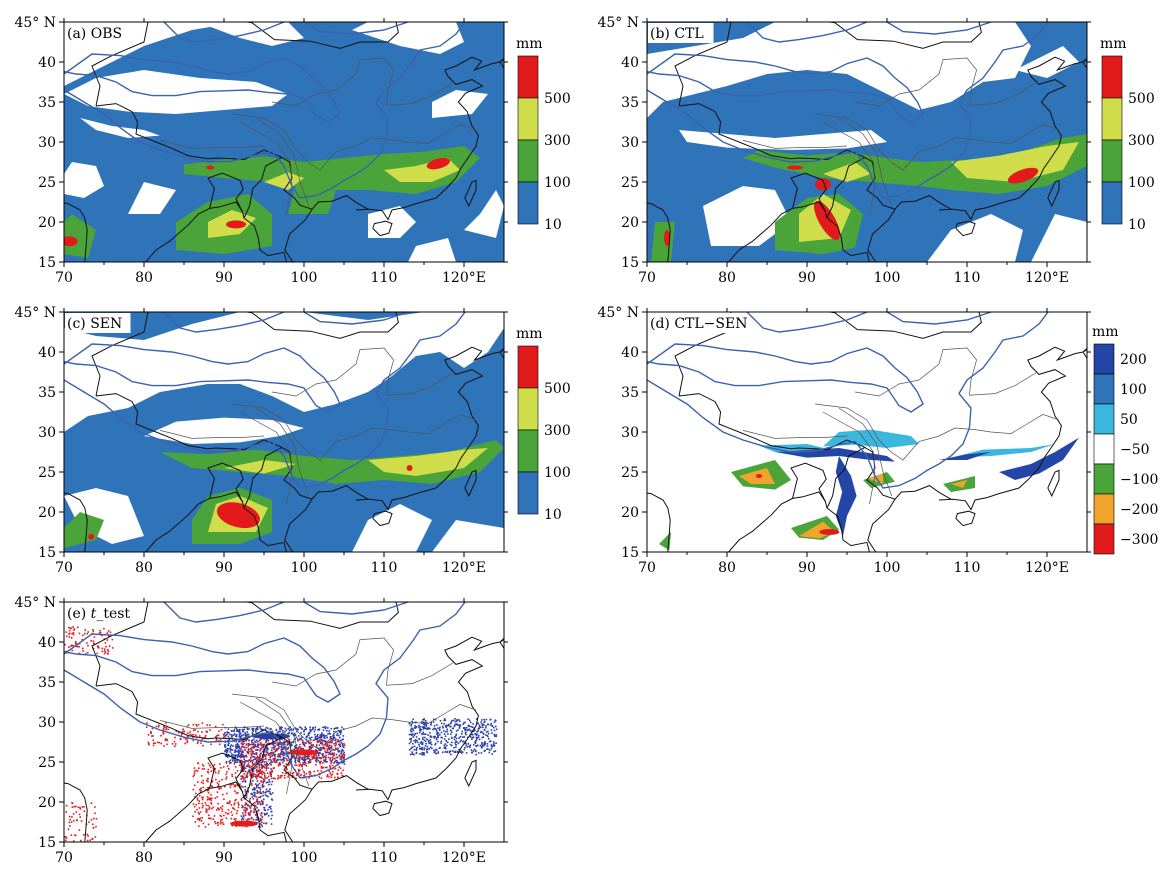 The width and height of the screenshot is (1166, 872). I want to click on x-tick-label: 80, so click(144, 568).